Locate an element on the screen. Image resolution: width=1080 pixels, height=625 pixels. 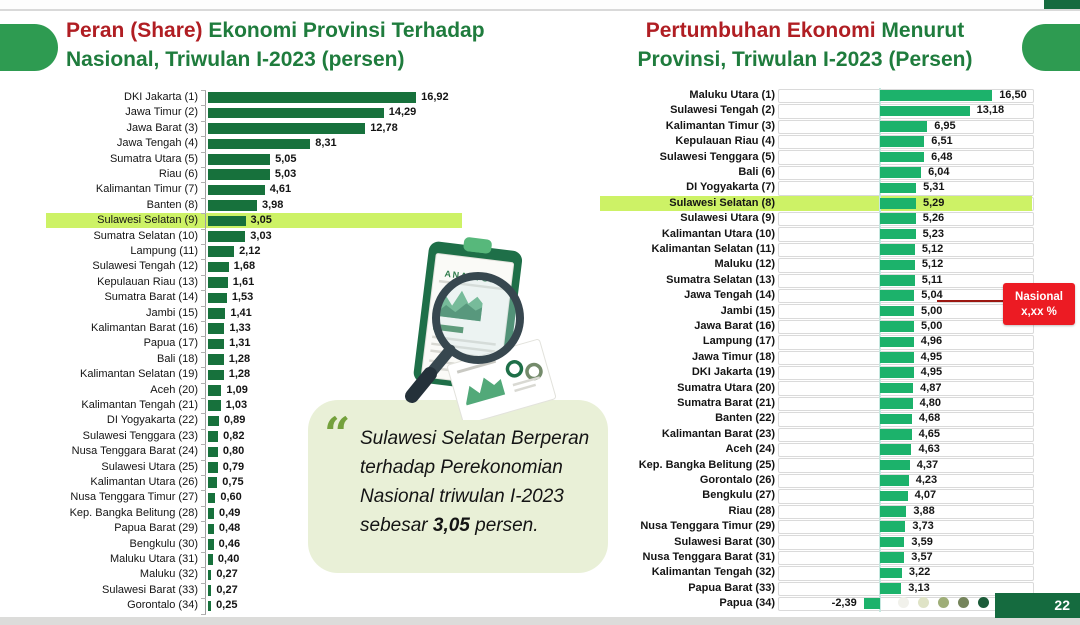
bar-value: 13,18 is located at coordinates (990, 110).